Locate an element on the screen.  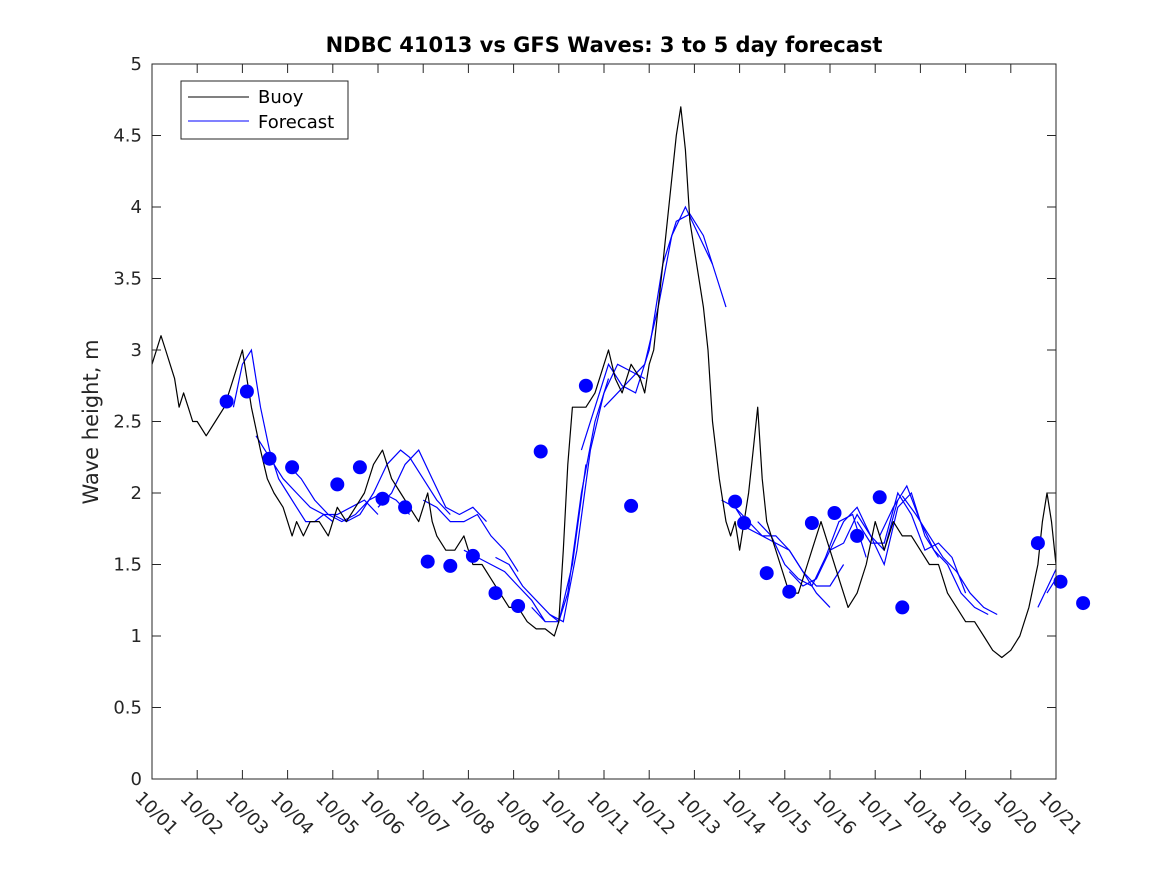
y-tick-label: 3.5 is located at coordinates (127, 279).